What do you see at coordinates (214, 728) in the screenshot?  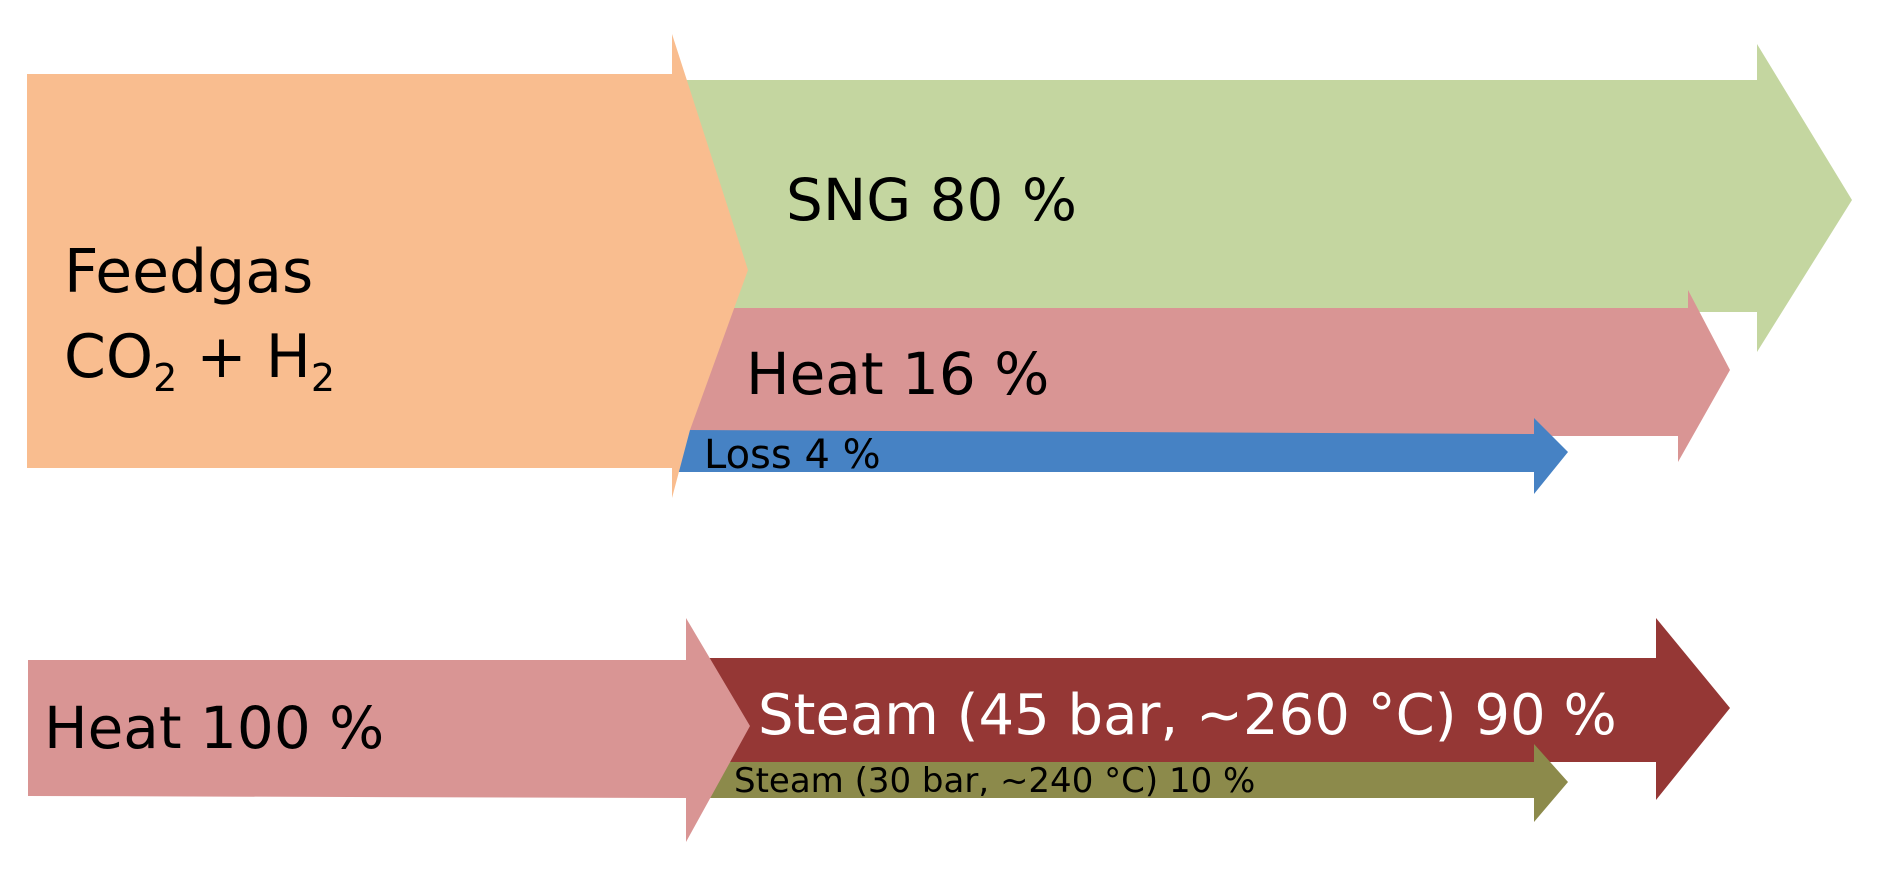 I see `heat-100-label: Heat 100 %` at bounding box center [214, 728].